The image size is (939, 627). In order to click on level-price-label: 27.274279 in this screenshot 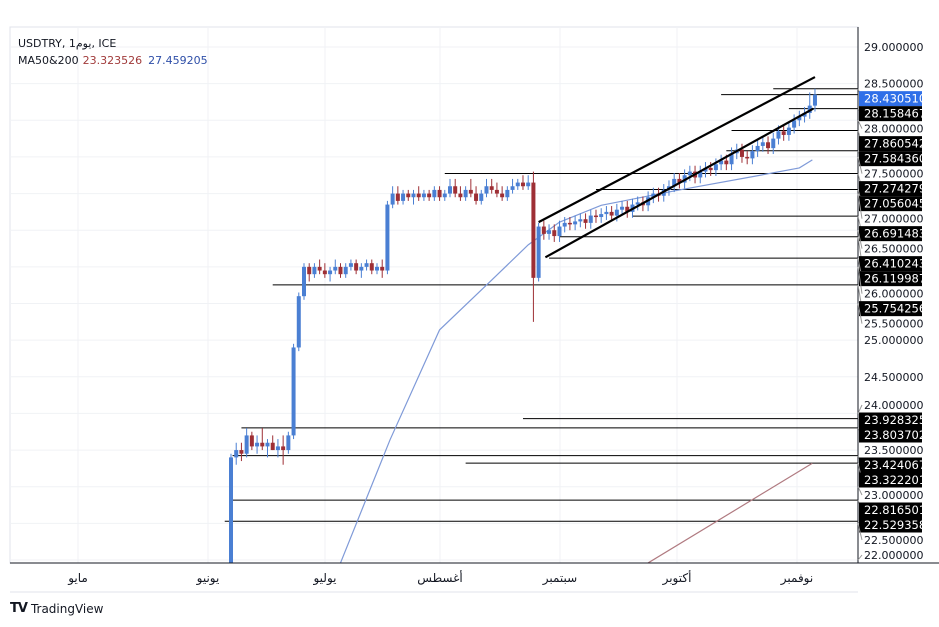, I will do `click(895, 189)`.